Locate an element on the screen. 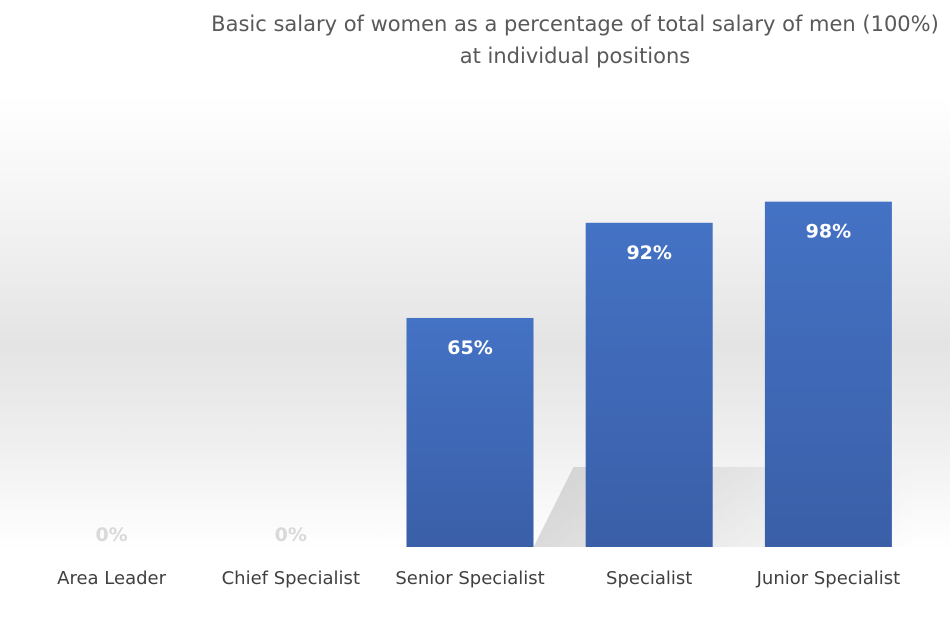 This screenshot has width=950, height=624. x-tick-specialist: Specialist is located at coordinates (649, 578).